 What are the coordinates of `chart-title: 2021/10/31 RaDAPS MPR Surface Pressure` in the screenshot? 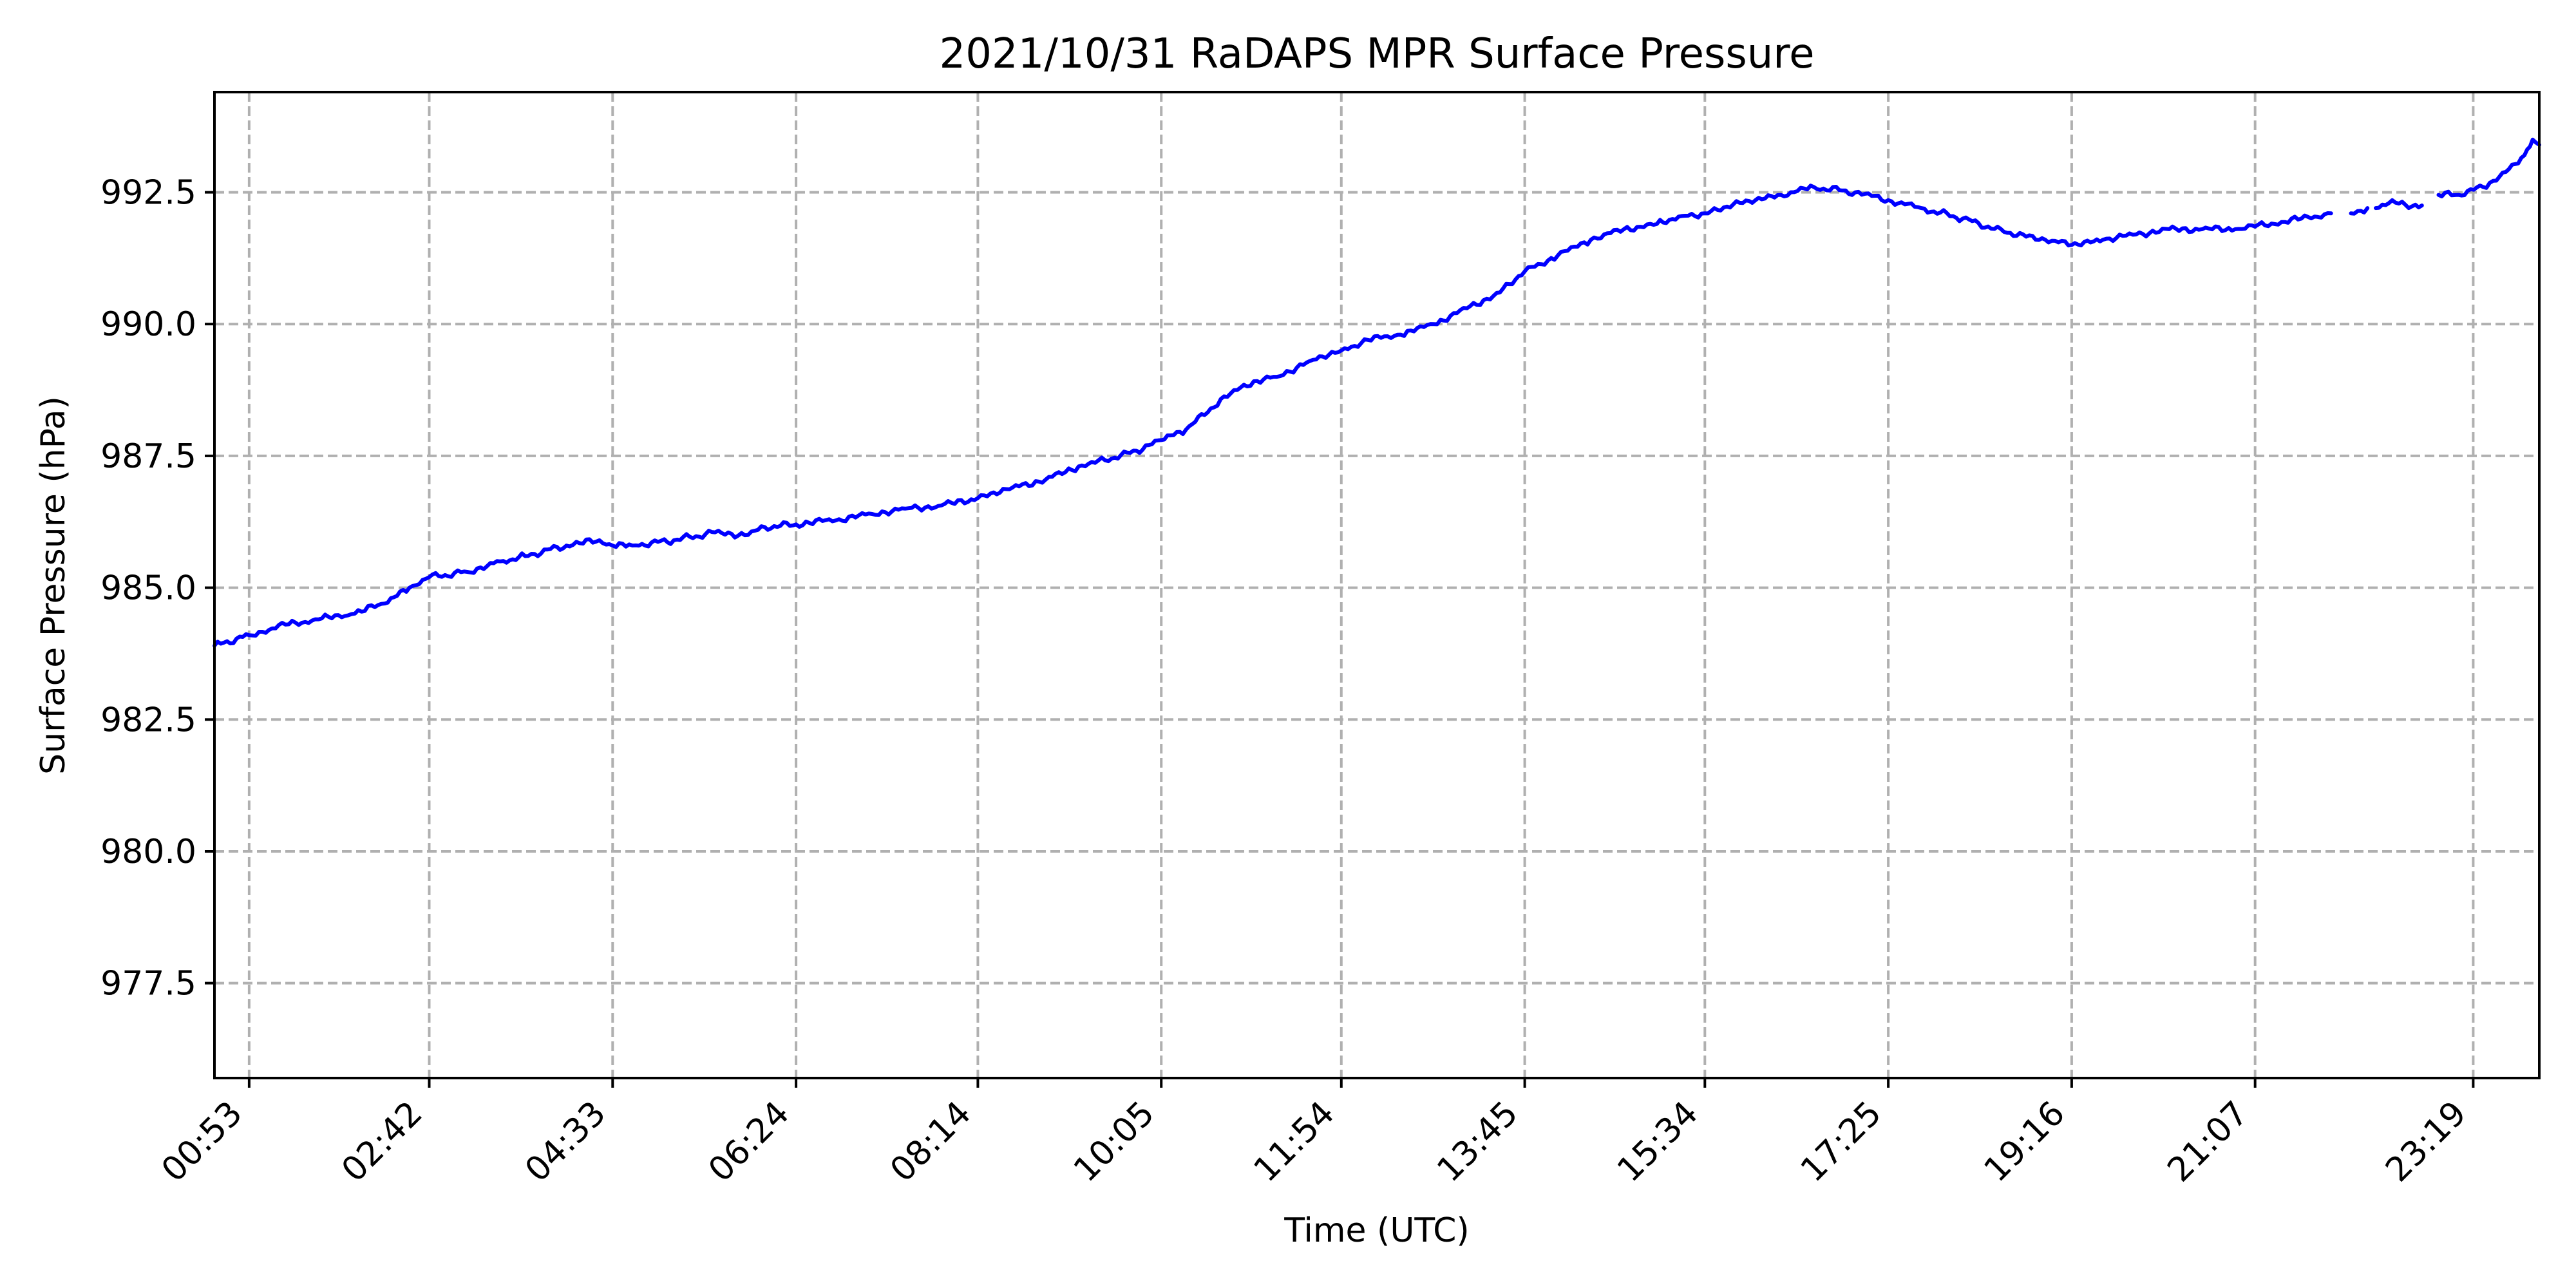 It's located at (1376, 54).